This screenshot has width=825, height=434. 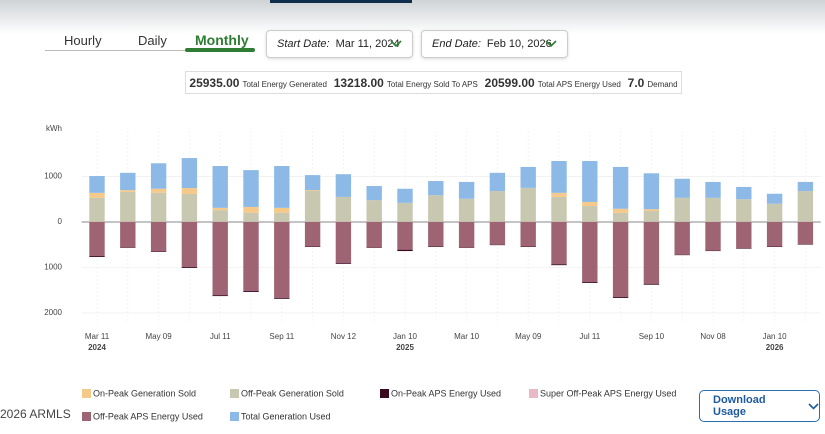 I want to click on tab-hourly: Hourly, so click(x=83, y=40).